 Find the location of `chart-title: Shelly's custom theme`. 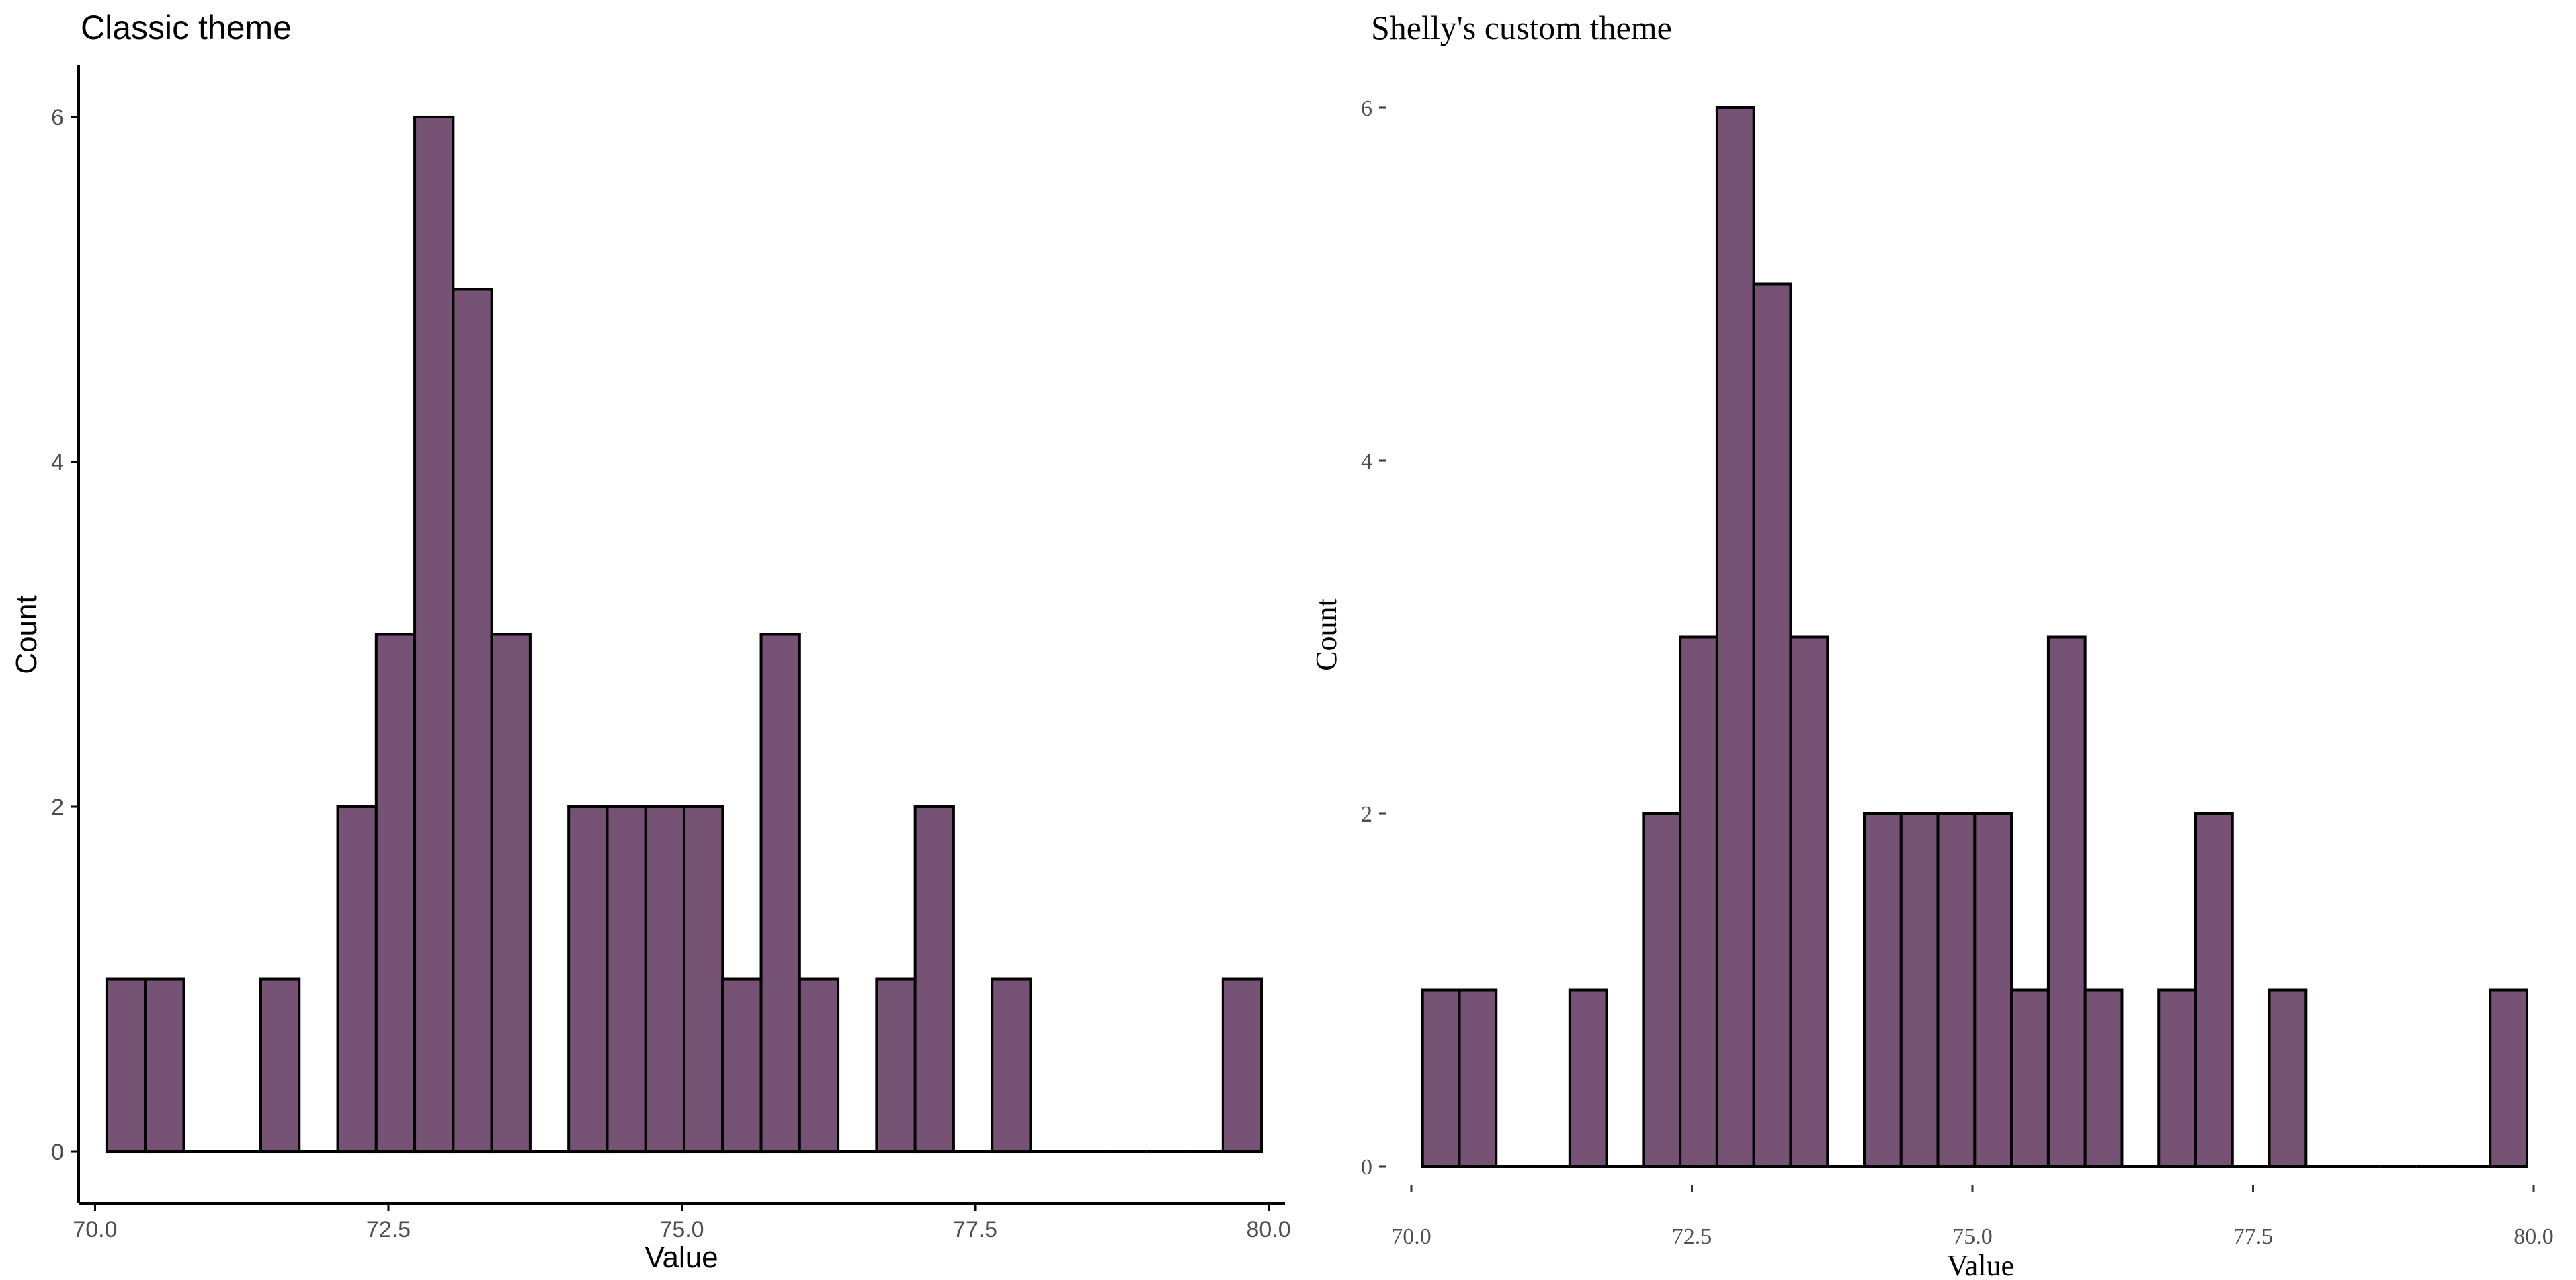

chart-title: Shelly's custom theme is located at coordinates (1521, 28).